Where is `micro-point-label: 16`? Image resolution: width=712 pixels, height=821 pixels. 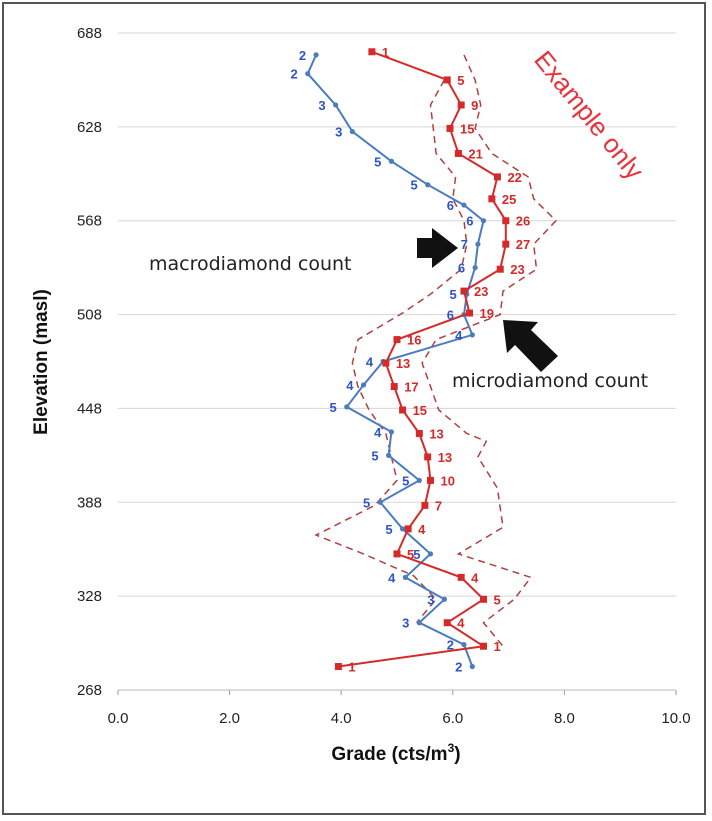 micro-point-label: 16 is located at coordinates (414, 340).